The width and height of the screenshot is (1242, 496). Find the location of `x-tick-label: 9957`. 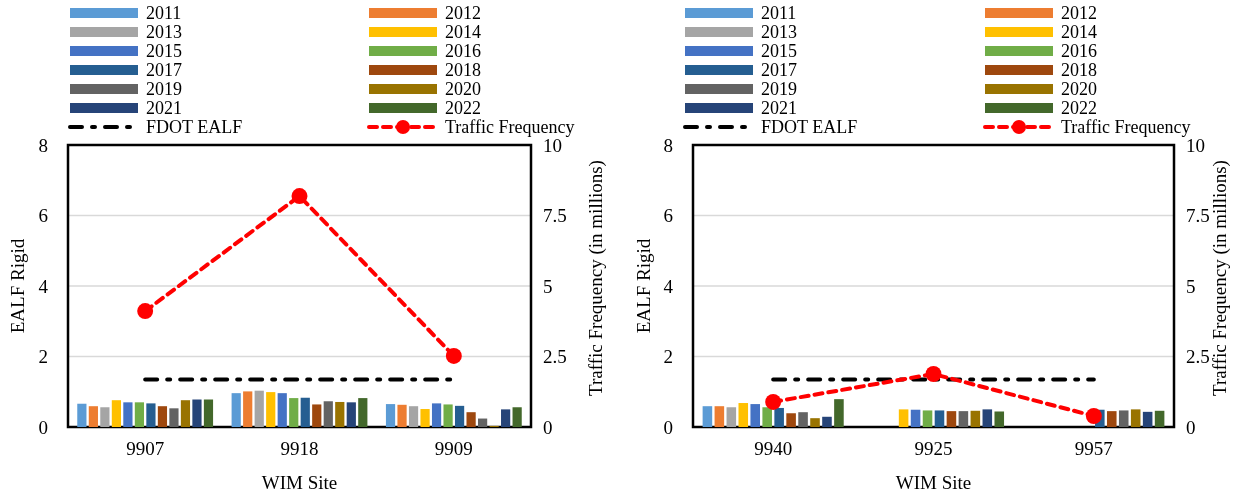

x-tick-label: 9957 is located at coordinates (1093, 448).